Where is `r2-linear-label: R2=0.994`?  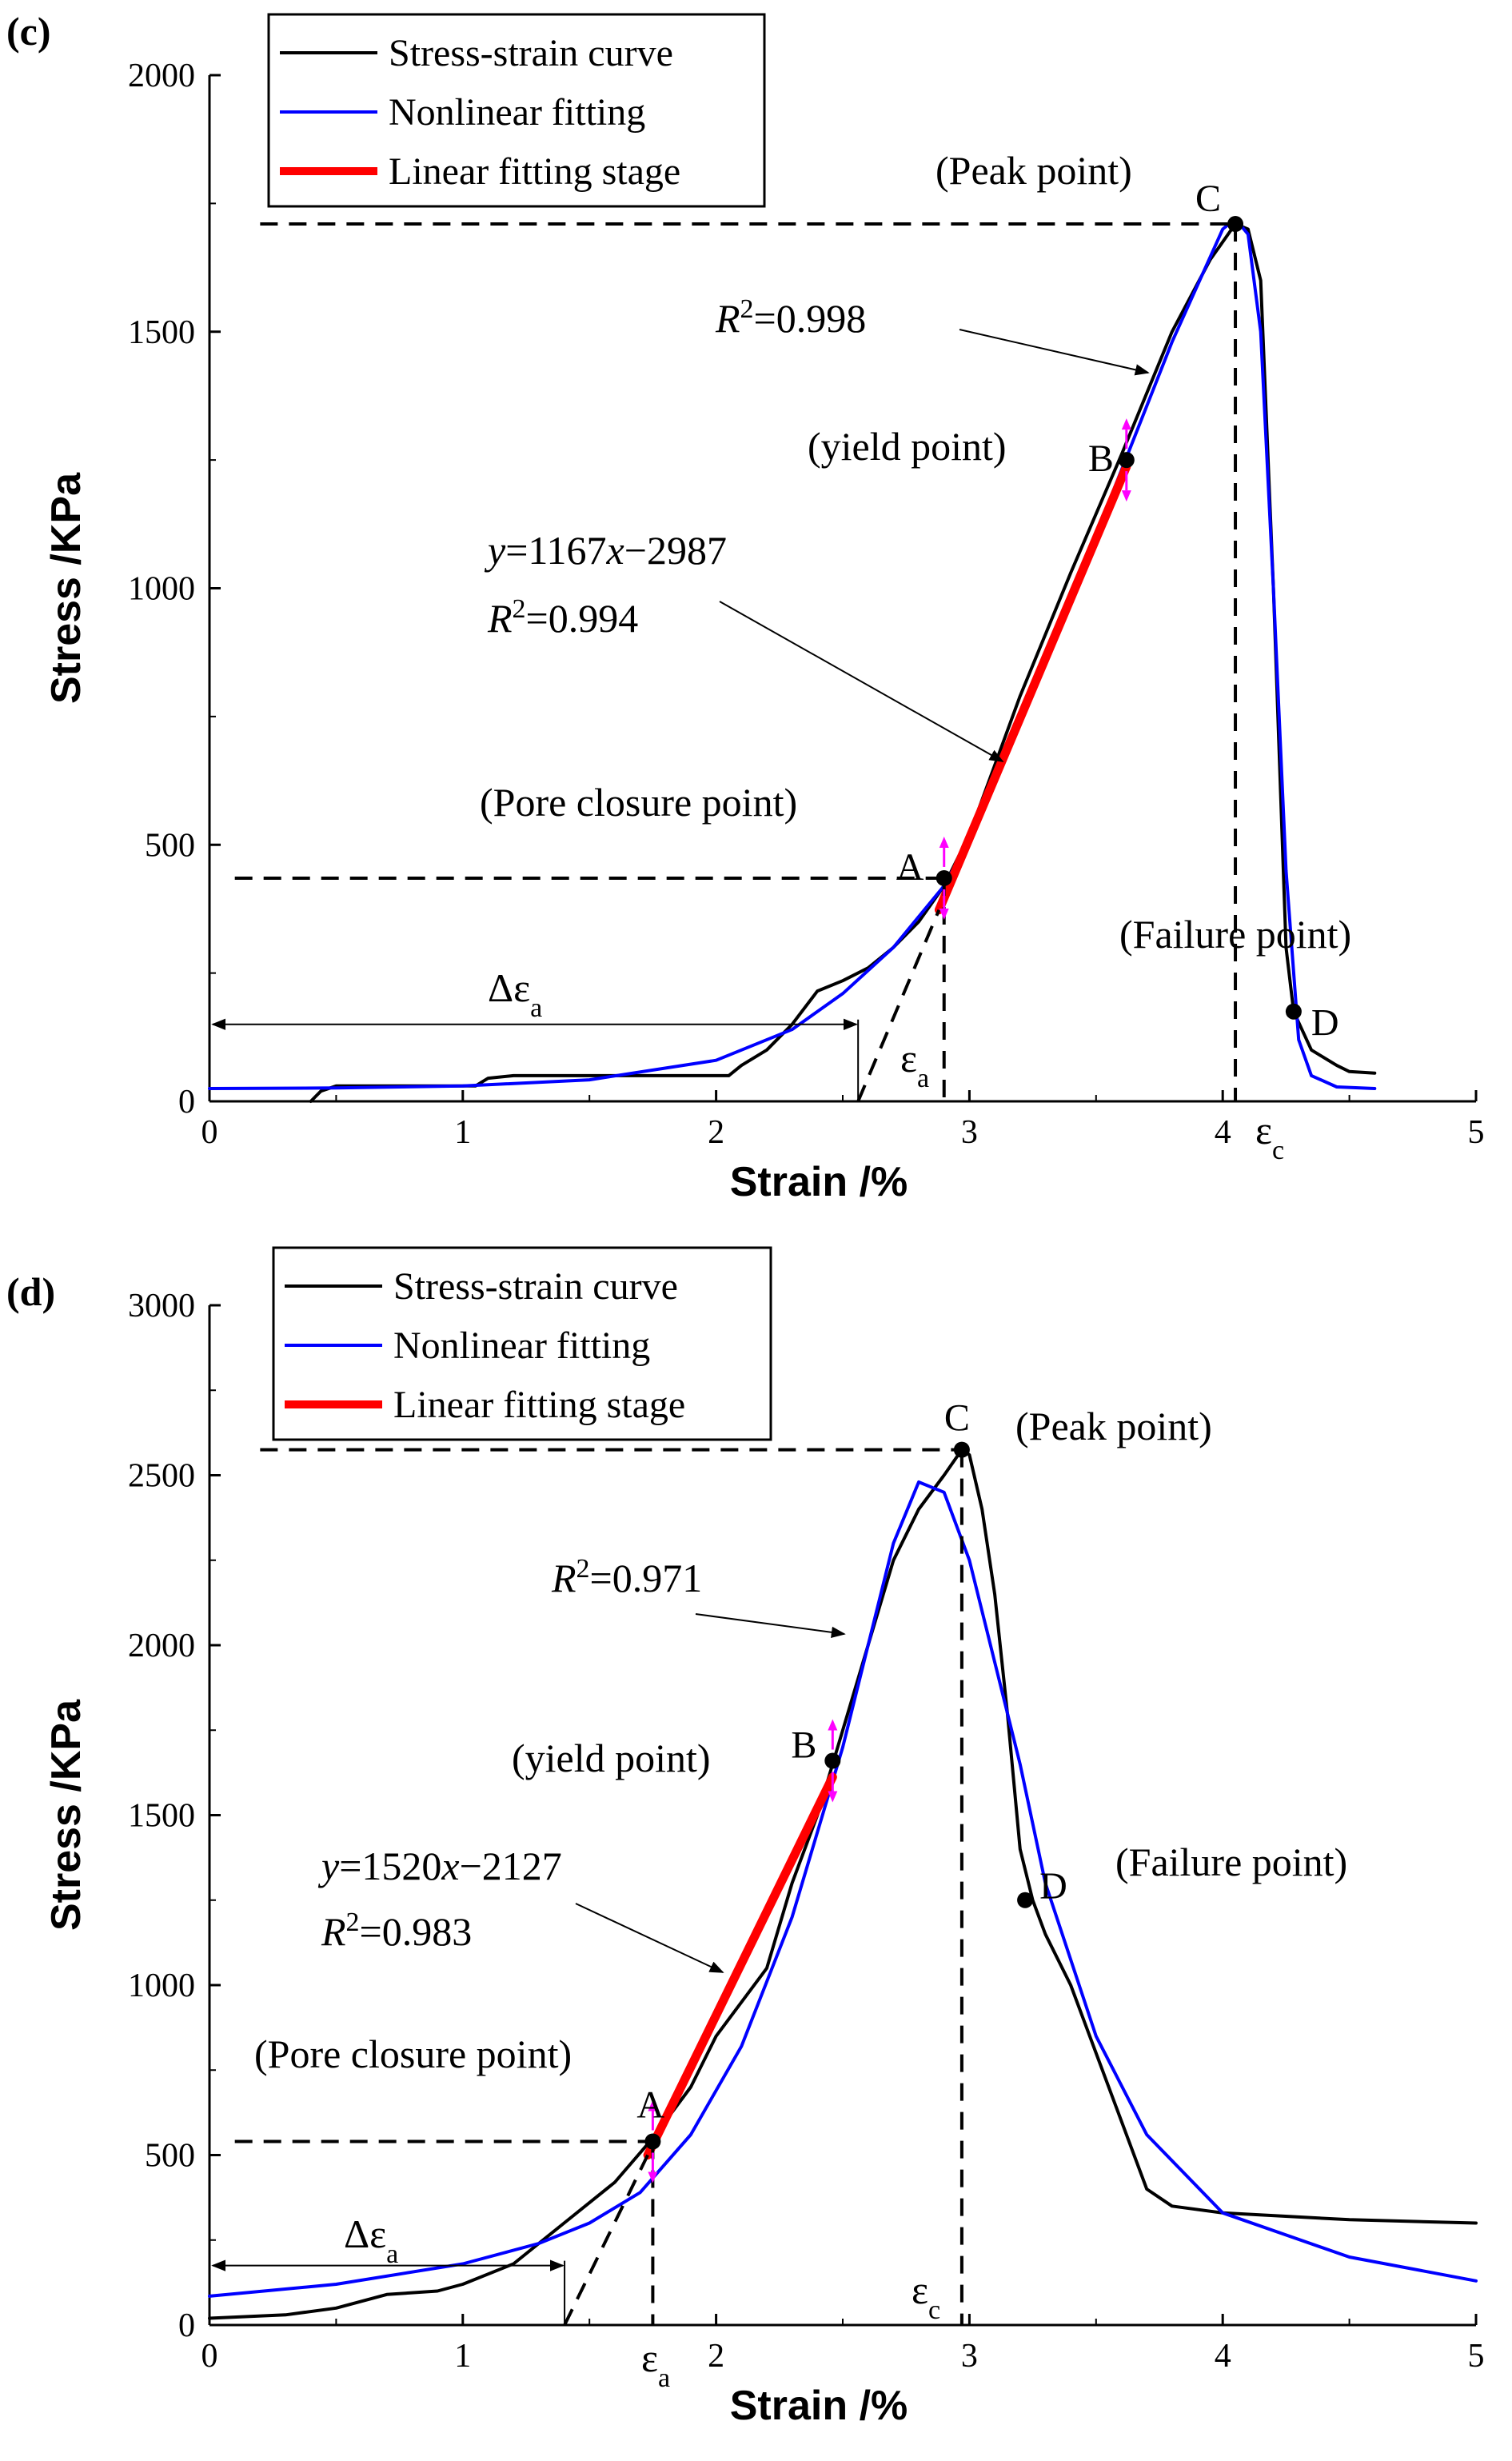
r2-linear-label: R2=0.994 is located at coordinates (562, 617).